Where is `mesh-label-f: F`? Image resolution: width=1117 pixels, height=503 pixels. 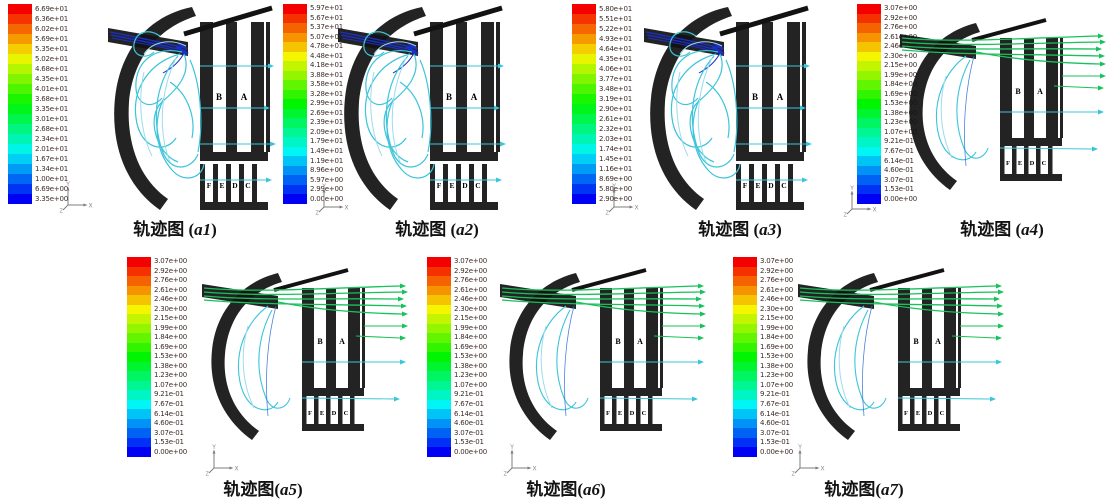
mesh-label-f: F is located at coordinates (439, 185).